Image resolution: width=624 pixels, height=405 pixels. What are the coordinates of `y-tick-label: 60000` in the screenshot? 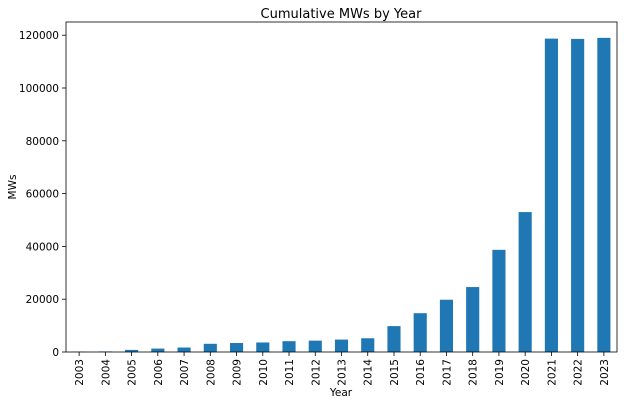 It's located at (42, 195).